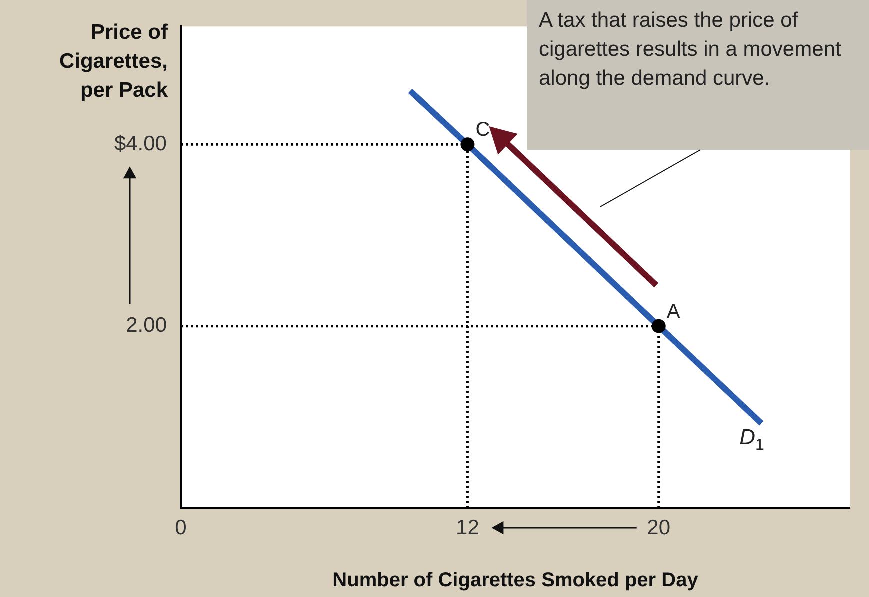 The width and height of the screenshot is (869, 597). I want to click on x-axis-title: Number of Cigarettes Smoked per Day, so click(516, 581).